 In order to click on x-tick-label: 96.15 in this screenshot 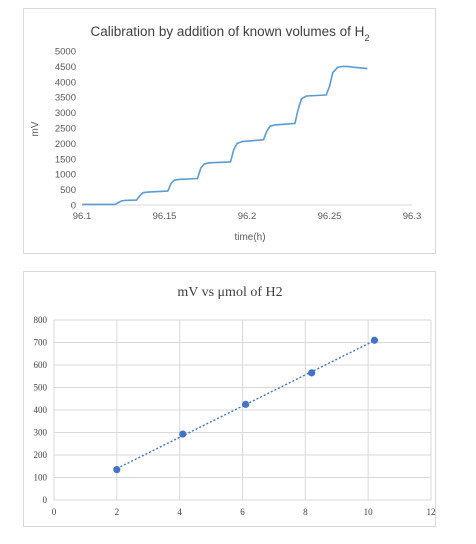, I will do `click(165, 216)`.